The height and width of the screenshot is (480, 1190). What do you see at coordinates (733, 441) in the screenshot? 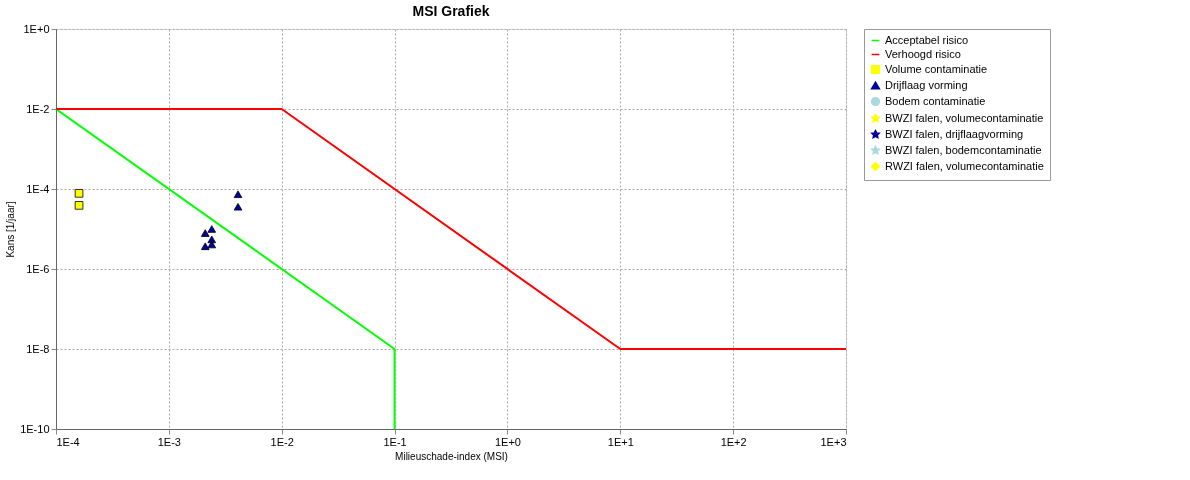
I see `x-tick-label: 1E+2` at bounding box center [733, 441].